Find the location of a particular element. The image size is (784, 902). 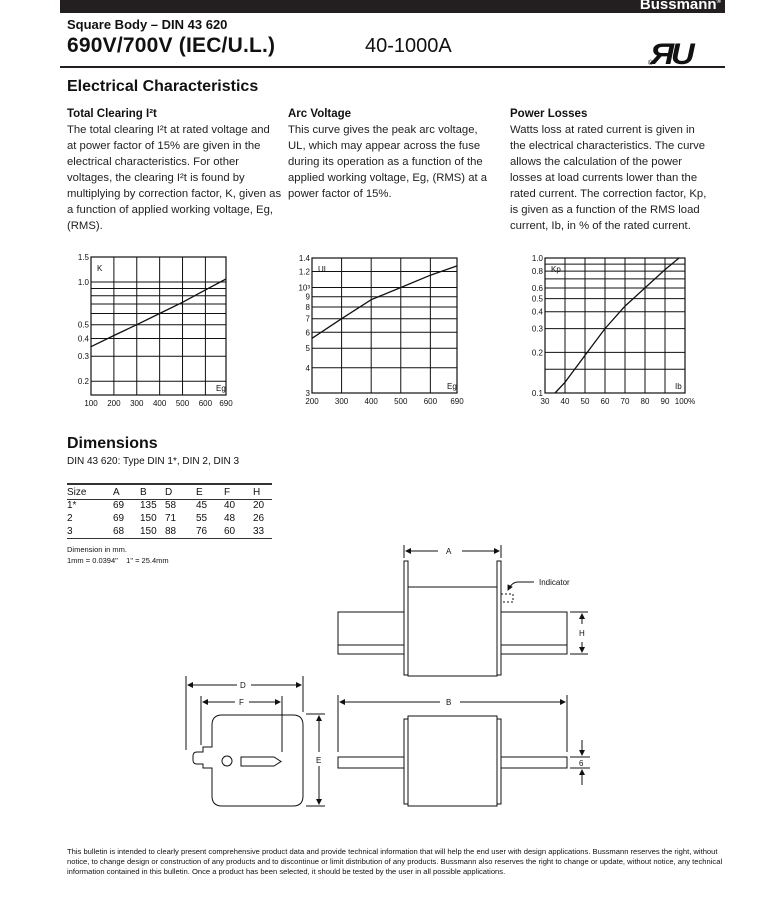

table-cell: 40 is located at coordinates (230, 506).